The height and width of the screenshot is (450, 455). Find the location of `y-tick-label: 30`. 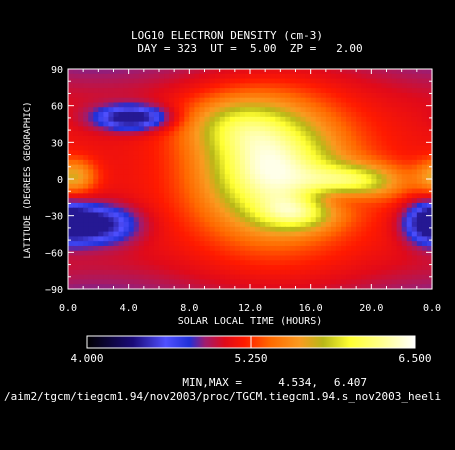

y-tick-label: 30 is located at coordinates (57, 143).